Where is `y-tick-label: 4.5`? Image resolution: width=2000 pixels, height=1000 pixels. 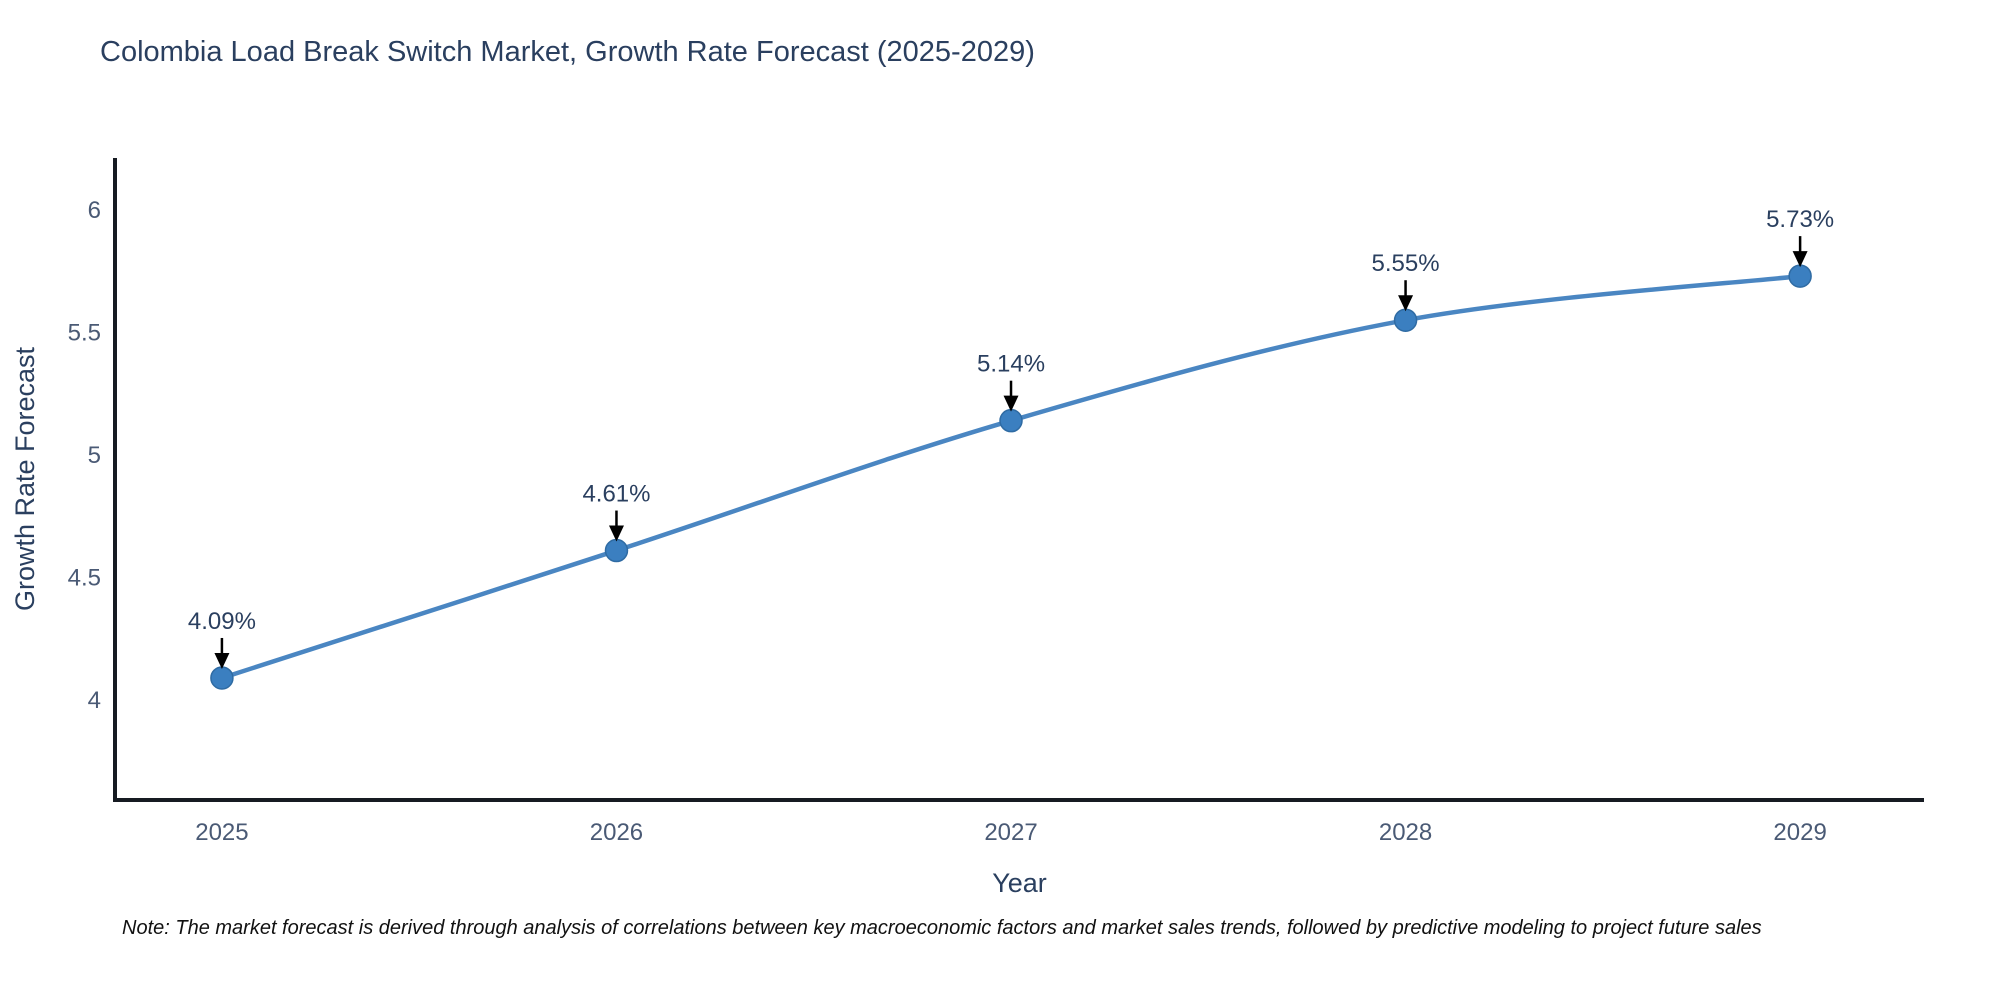
y-tick-label: 4.5 is located at coordinates (84, 578).